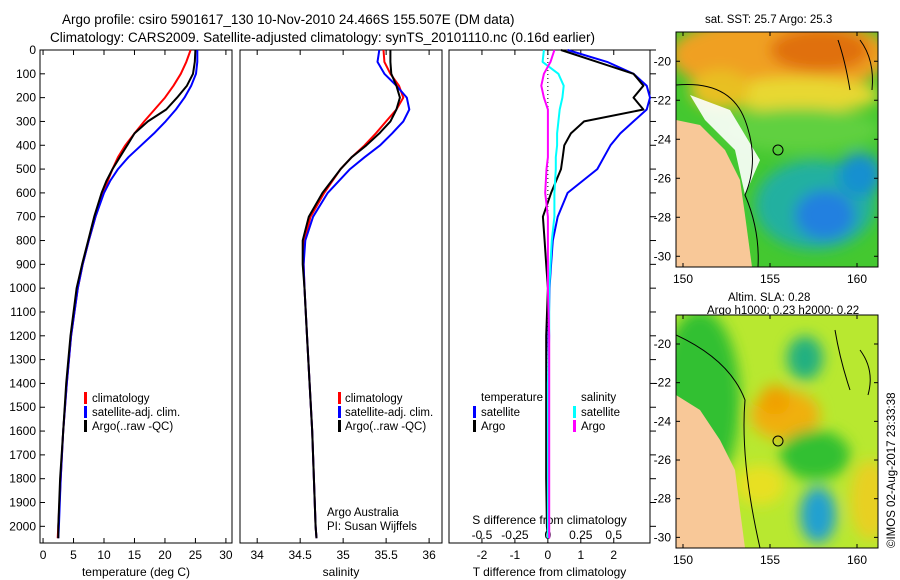 This screenshot has height=580, width=900. I want to click on legend-swatch-sal-argo, so click(574, 426).